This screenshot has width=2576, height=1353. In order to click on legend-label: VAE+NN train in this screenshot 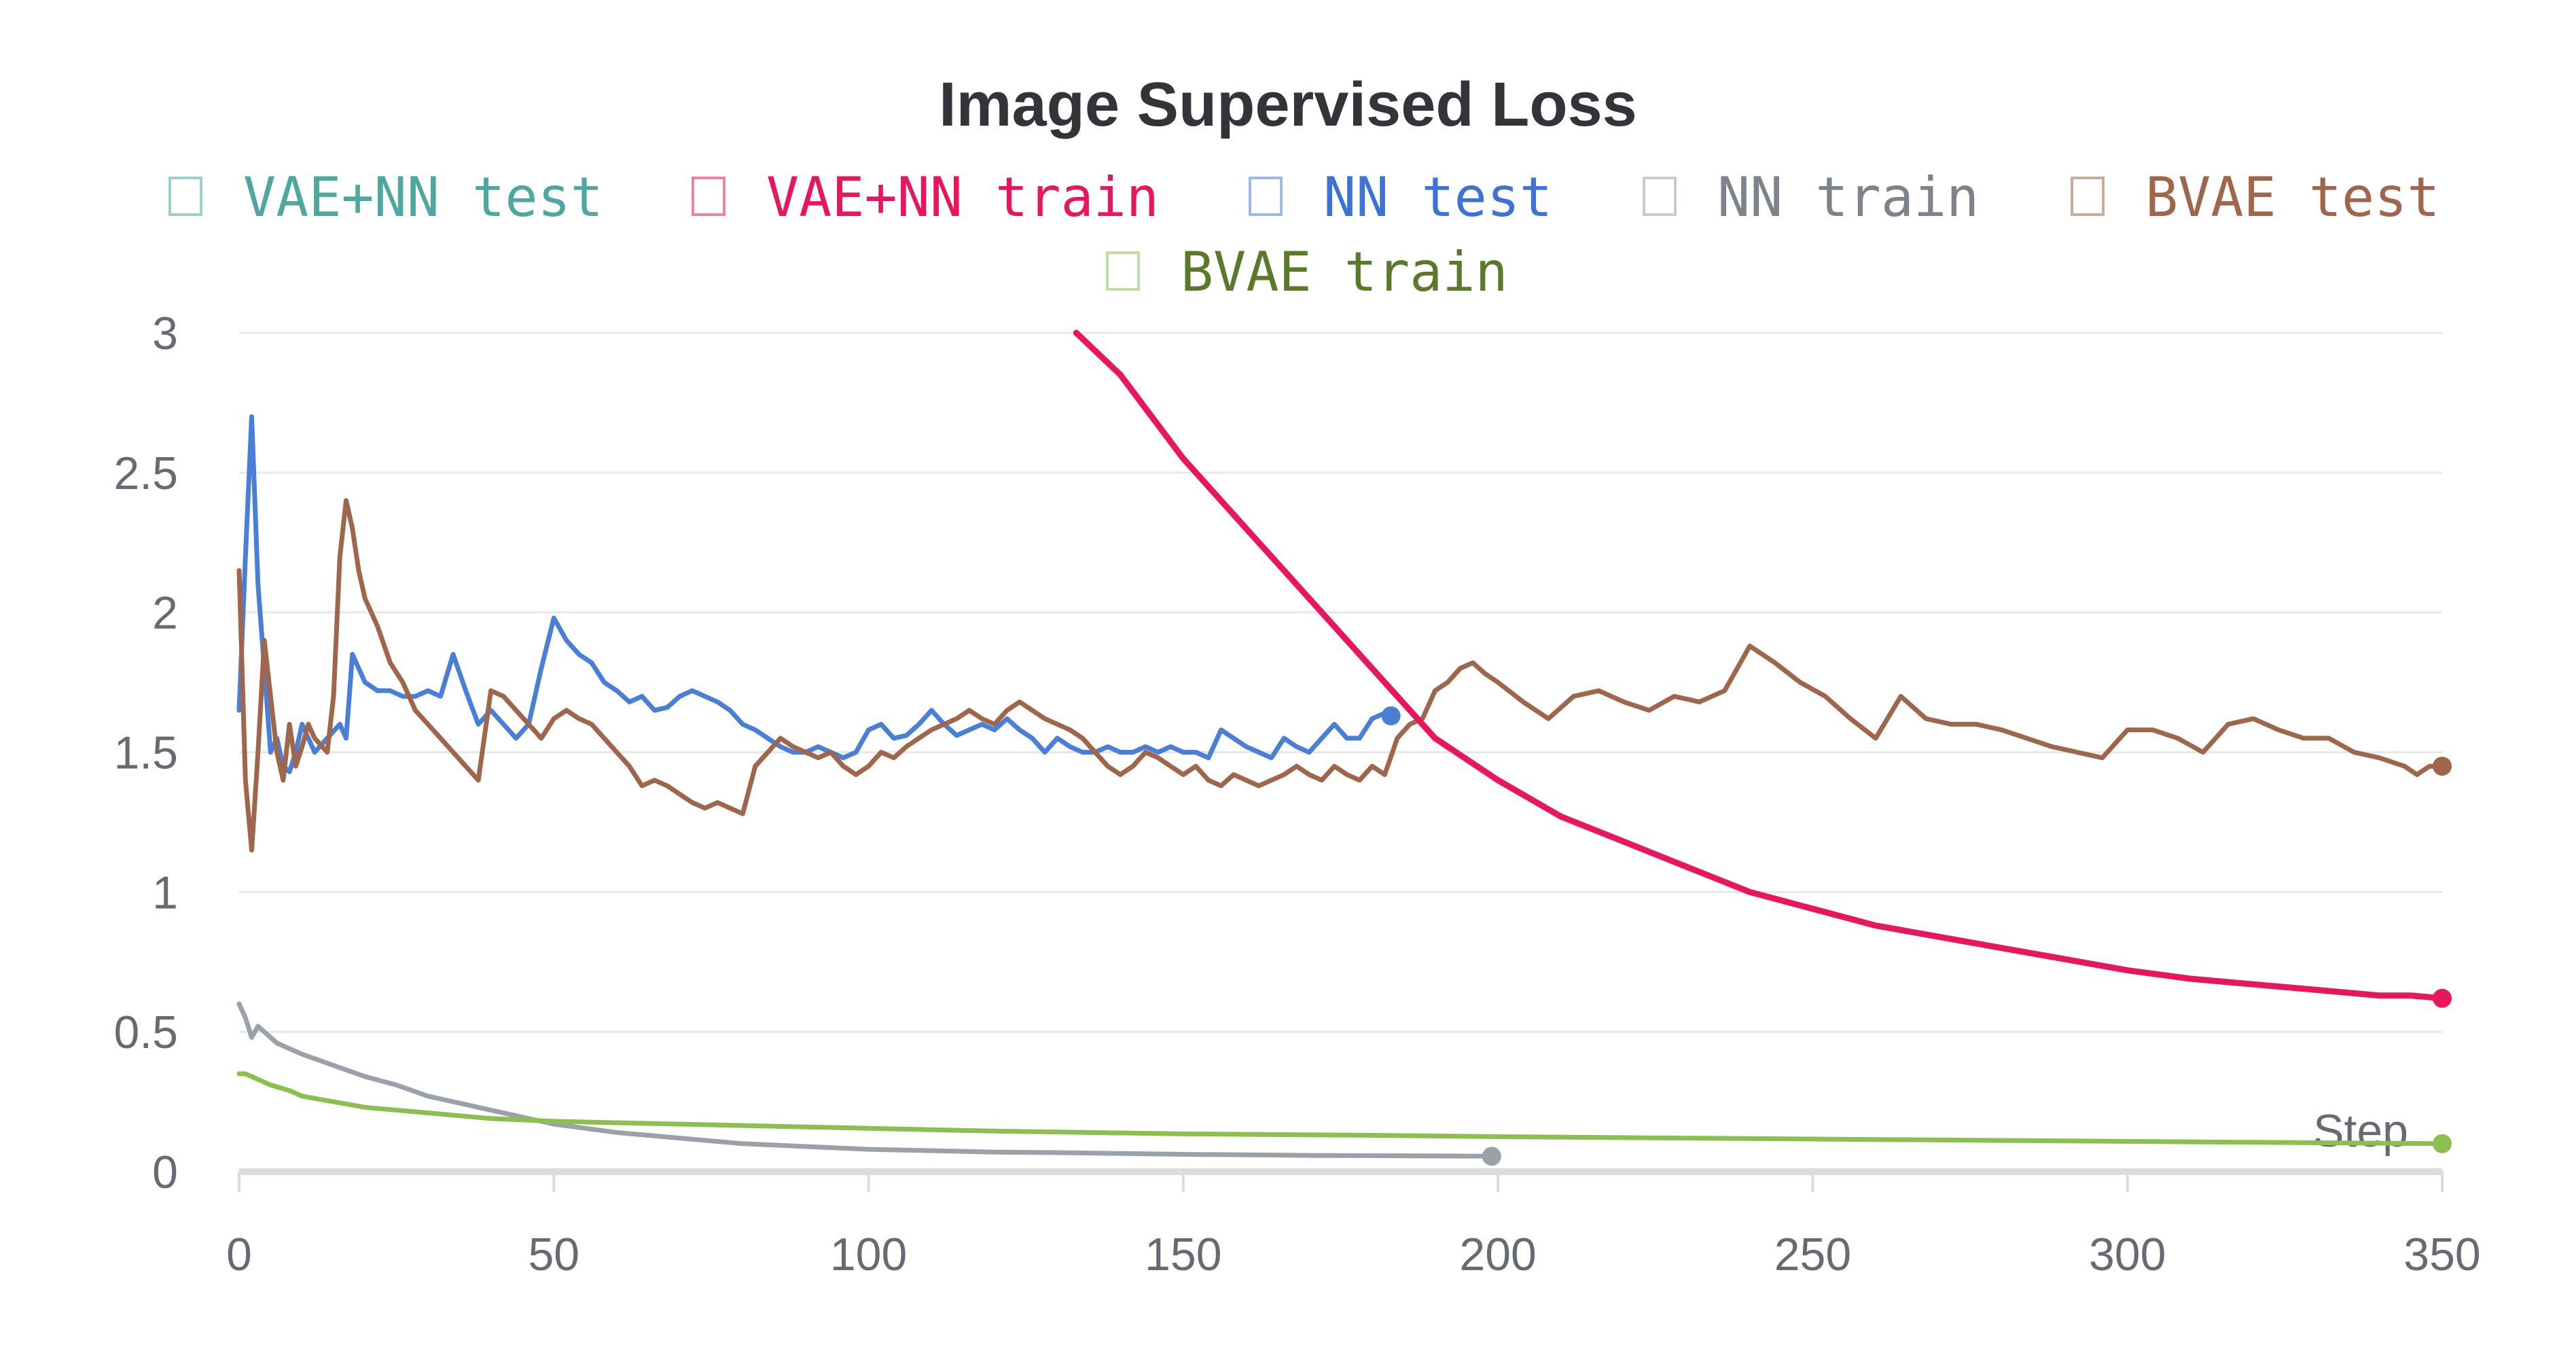, I will do `click(962, 197)`.